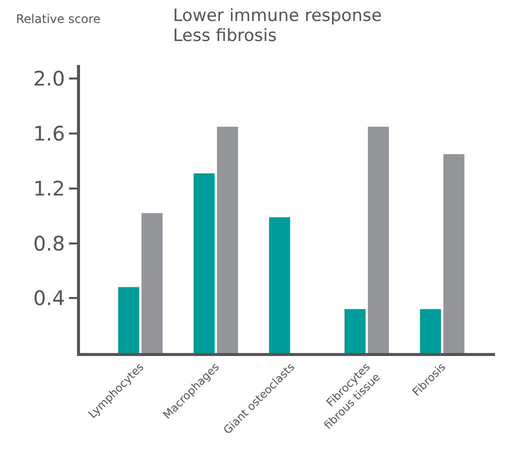 The image size is (505, 463). I want to click on y-tick-label: 2.0, so click(49, 78).